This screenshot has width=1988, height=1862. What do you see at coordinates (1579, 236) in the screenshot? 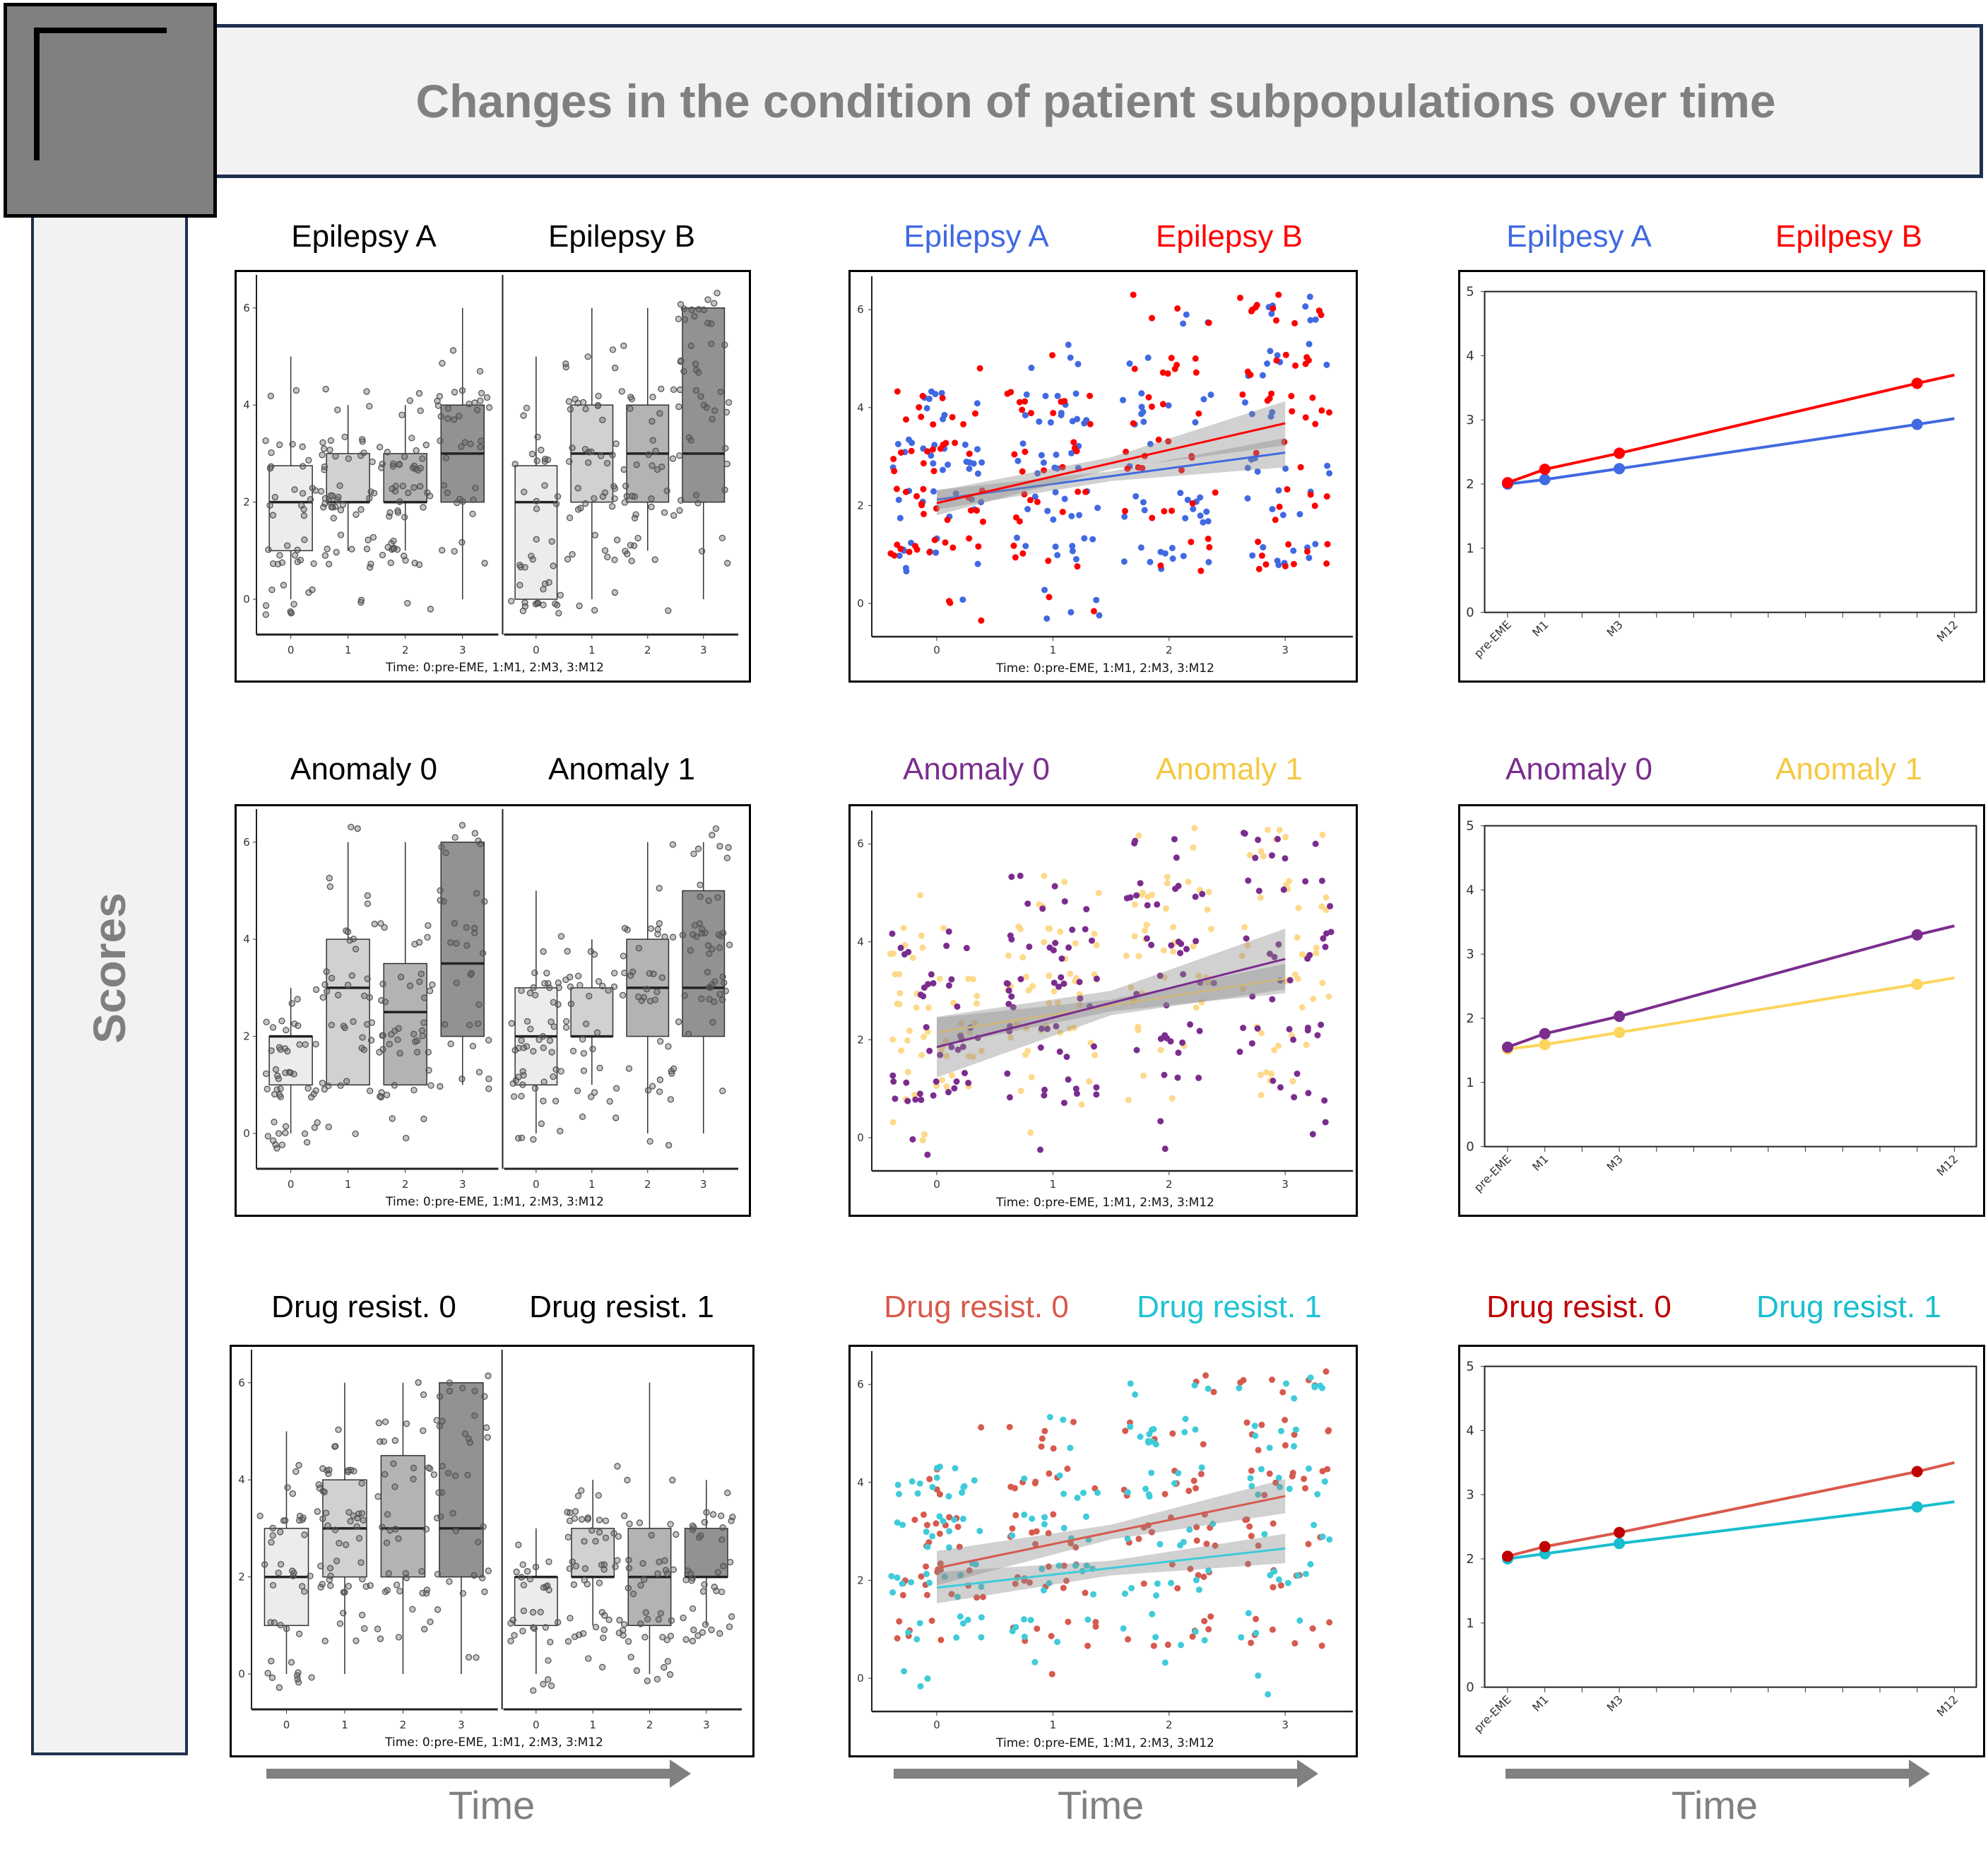
I see `subplot-title: Epilpesy A` at bounding box center [1579, 236].